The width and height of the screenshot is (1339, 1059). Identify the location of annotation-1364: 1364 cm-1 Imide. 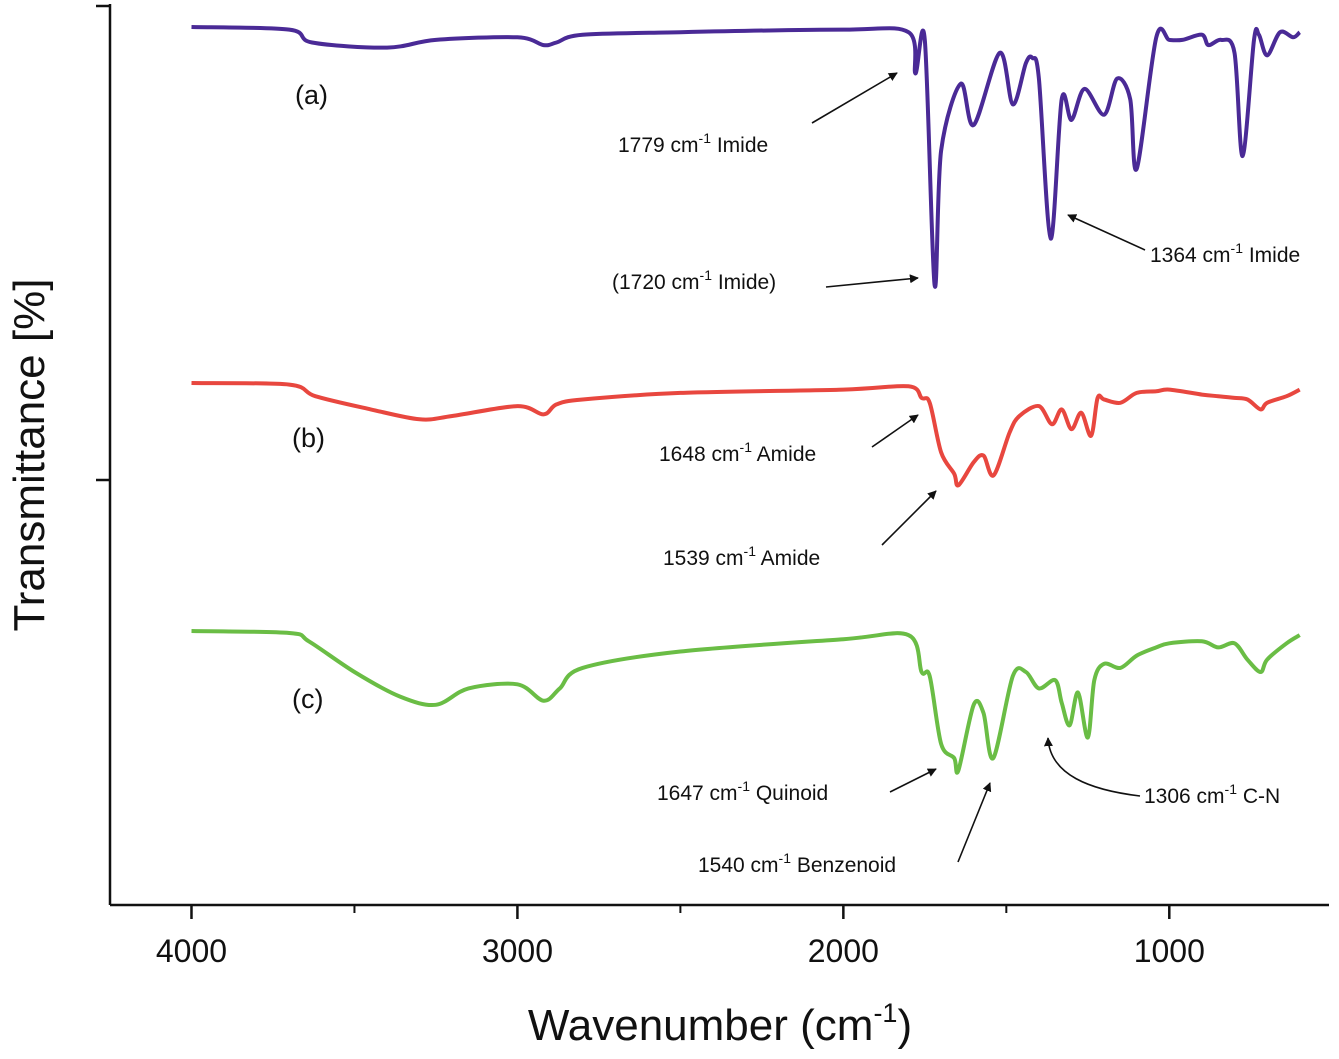
(1225, 253).